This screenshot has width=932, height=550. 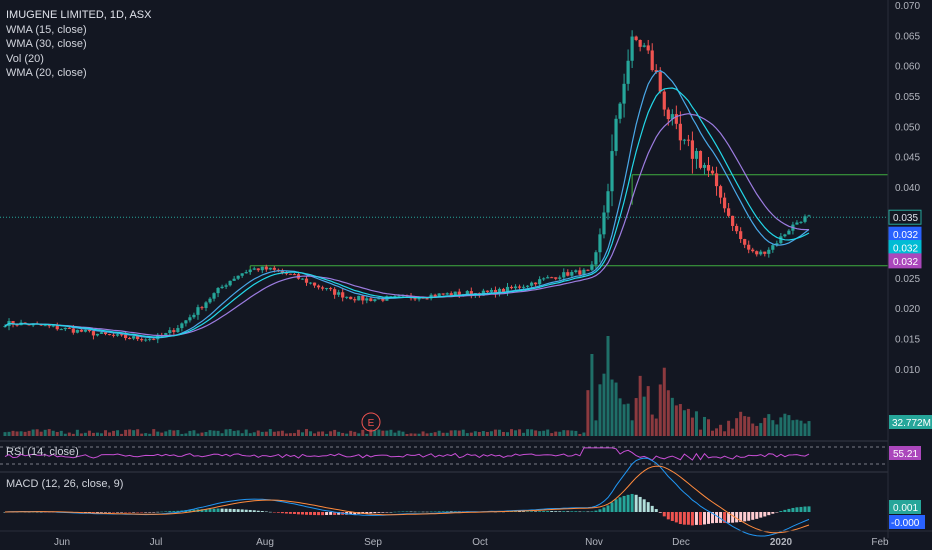 I want to click on x-tick-label: Nov, so click(x=594, y=542).